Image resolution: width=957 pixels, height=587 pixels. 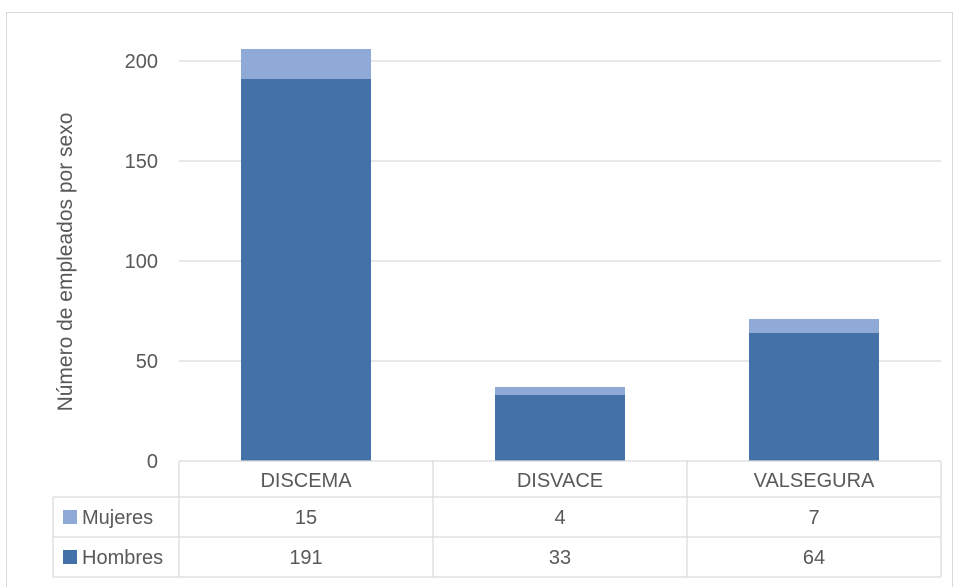 What do you see at coordinates (147, 362) in the screenshot?
I see `y-tick-label-50: 50` at bounding box center [147, 362].